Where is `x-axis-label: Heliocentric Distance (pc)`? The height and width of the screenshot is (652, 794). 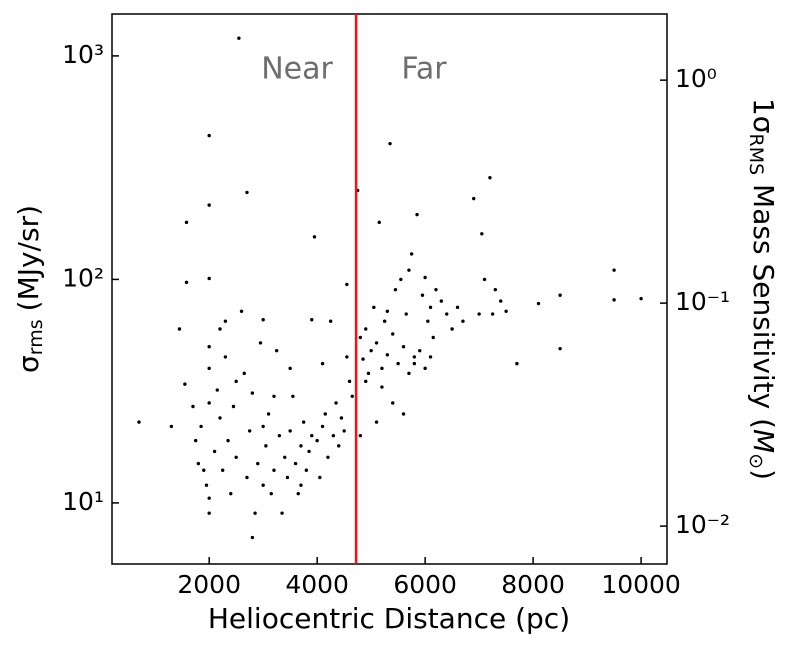 x-axis-label: Heliocentric Distance (pc) is located at coordinates (389, 618).